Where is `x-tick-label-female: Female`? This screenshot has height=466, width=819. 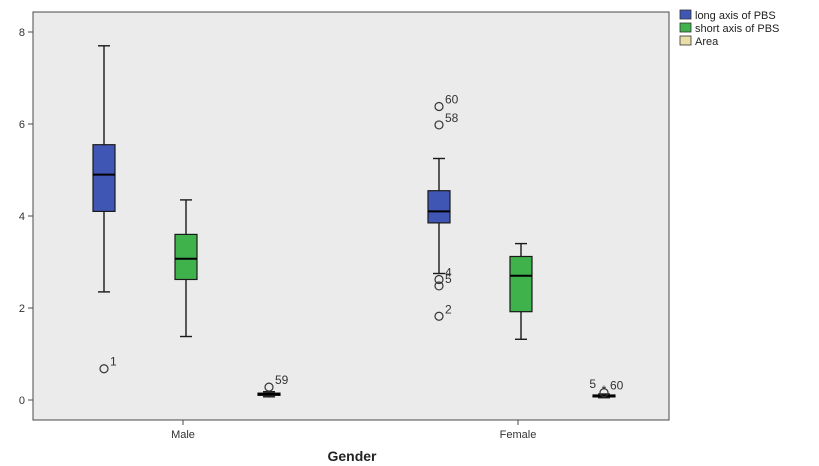 x-tick-label-female: Female is located at coordinates (518, 435).